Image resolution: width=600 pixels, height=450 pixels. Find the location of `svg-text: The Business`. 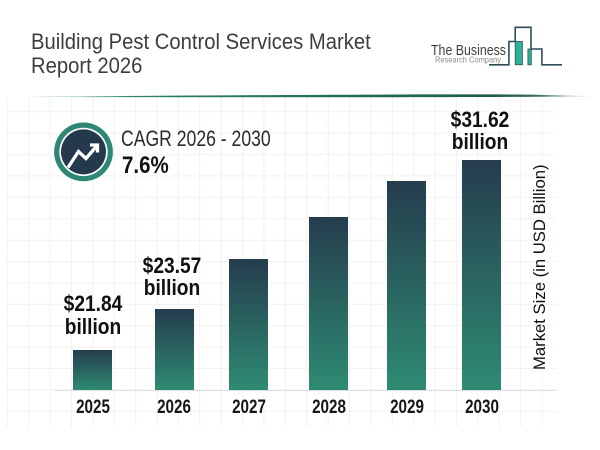

svg-text: The Business is located at coordinates (468, 51).